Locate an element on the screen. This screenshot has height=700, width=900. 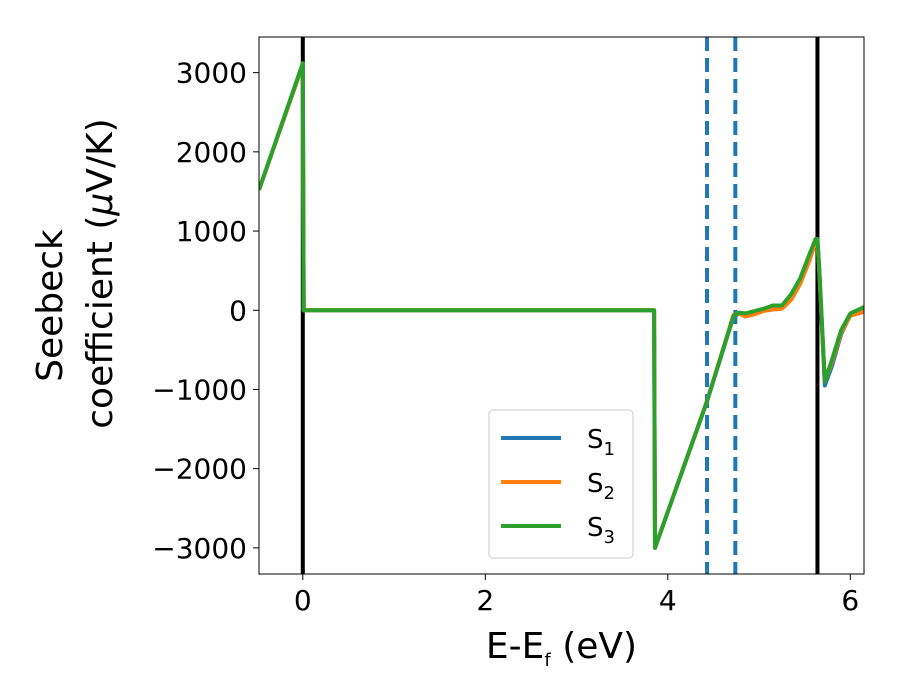
legend-label-2: S2 is located at coordinates (601, 486).